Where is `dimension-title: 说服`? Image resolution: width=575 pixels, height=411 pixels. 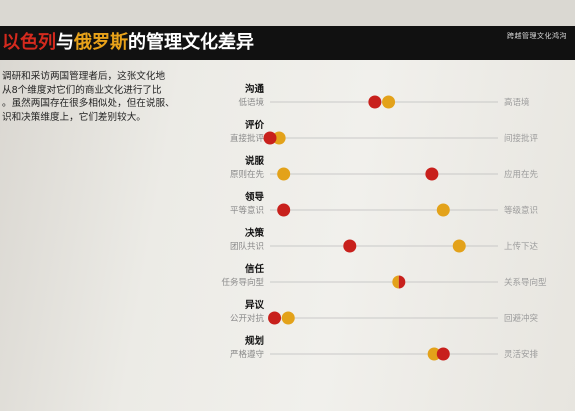 dimension-title: 说服 is located at coordinates (255, 161).